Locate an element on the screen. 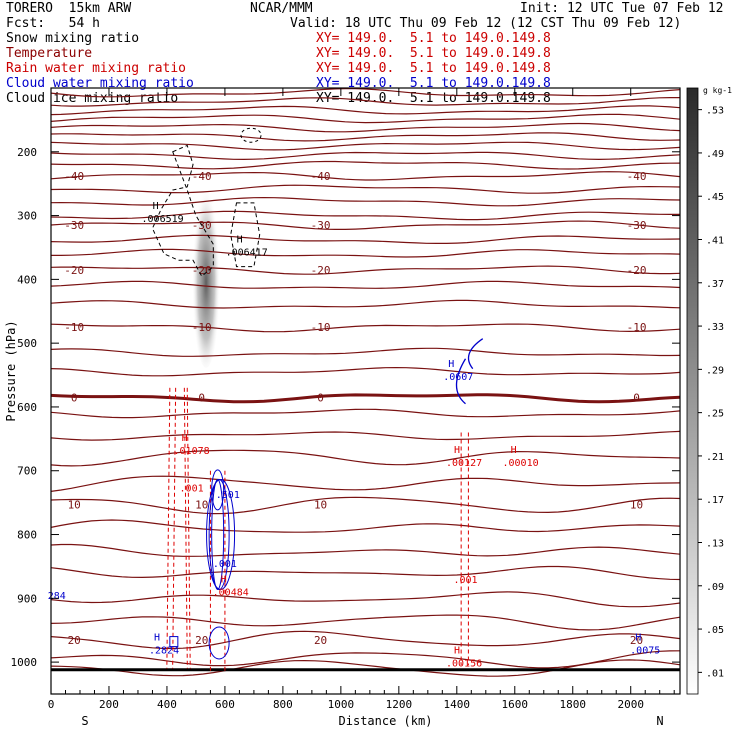  field-label-temperature: Temperature is located at coordinates (49, 53).